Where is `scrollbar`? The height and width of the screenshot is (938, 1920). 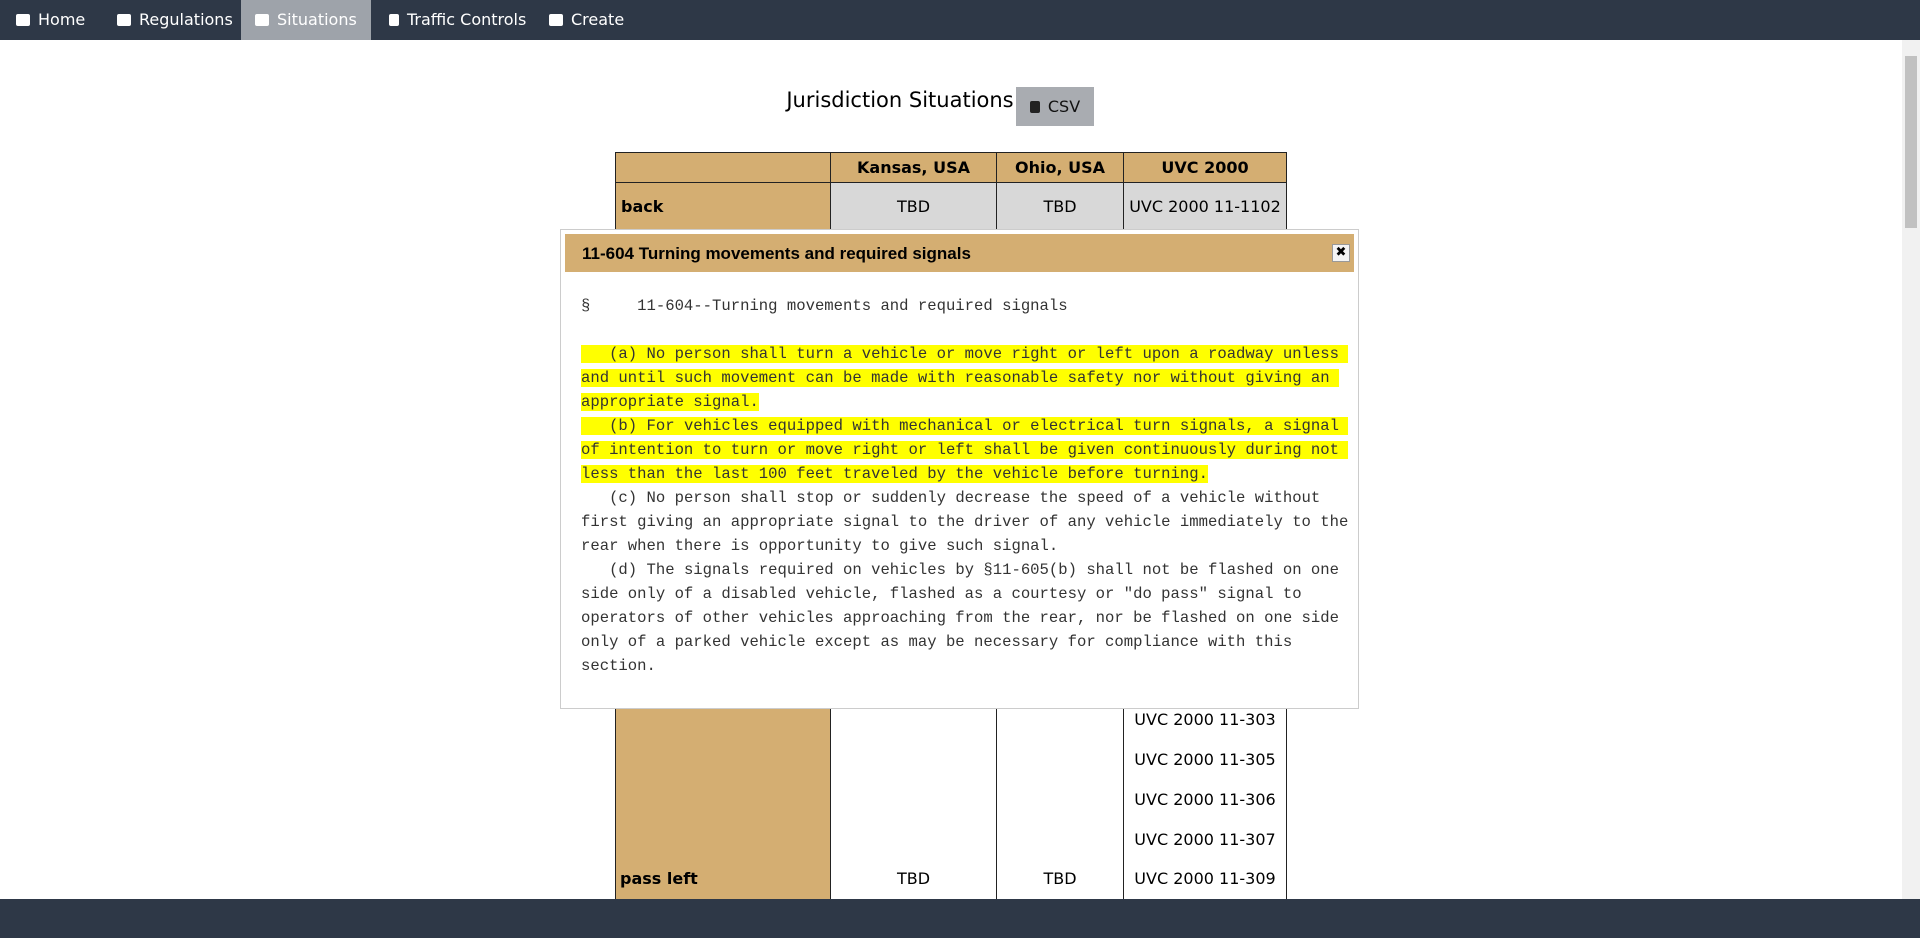 scrollbar is located at coordinates (1911, 469).